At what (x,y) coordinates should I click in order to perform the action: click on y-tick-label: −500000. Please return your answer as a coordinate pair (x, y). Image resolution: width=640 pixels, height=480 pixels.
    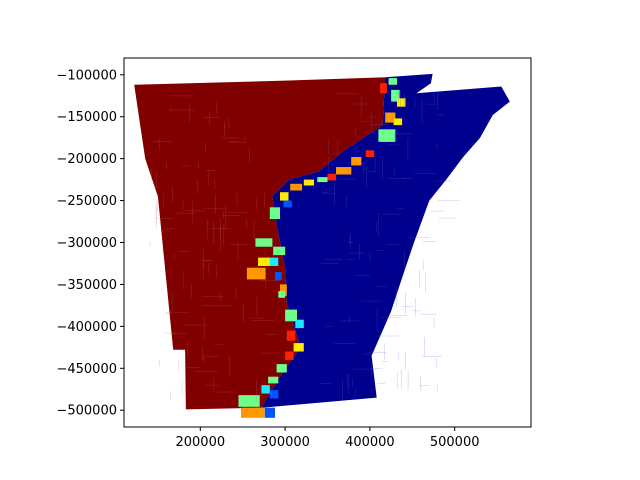
    Looking at the image, I should click on (86, 411).